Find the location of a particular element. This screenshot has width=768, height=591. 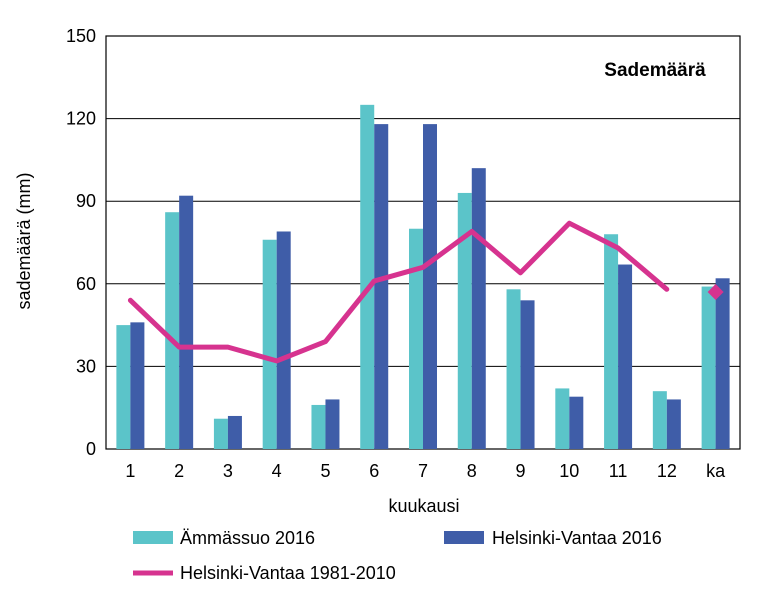

y-tick-label: 120 is located at coordinates (81, 119).